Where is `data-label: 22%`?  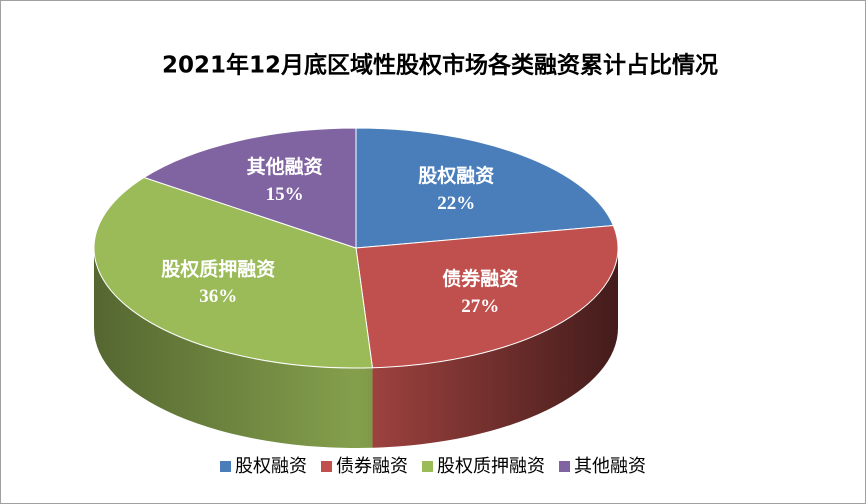
data-label: 22% is located at coordinates (456, 203).